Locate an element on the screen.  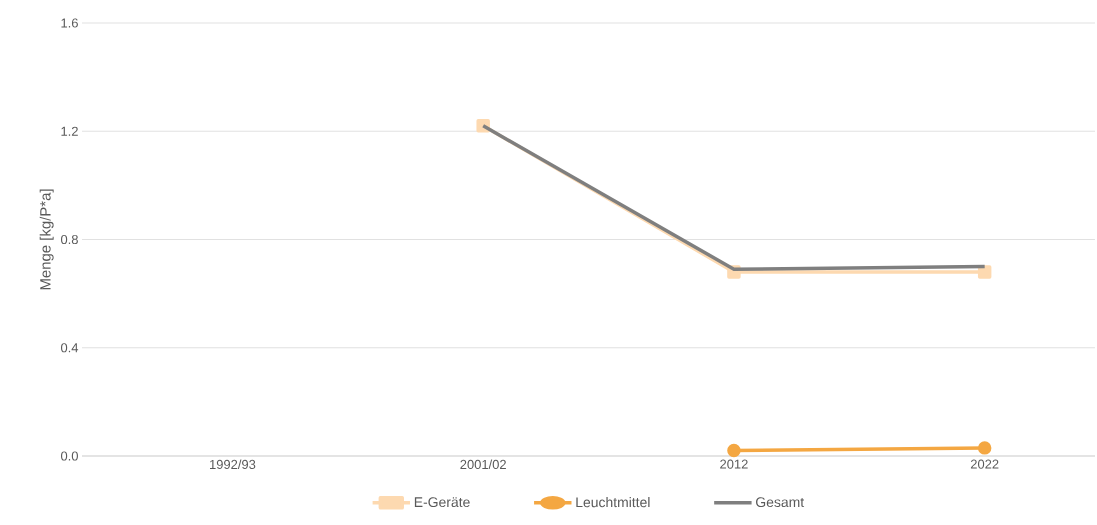
y-tick-label: 0.4 is located at coordinates (69, 348).